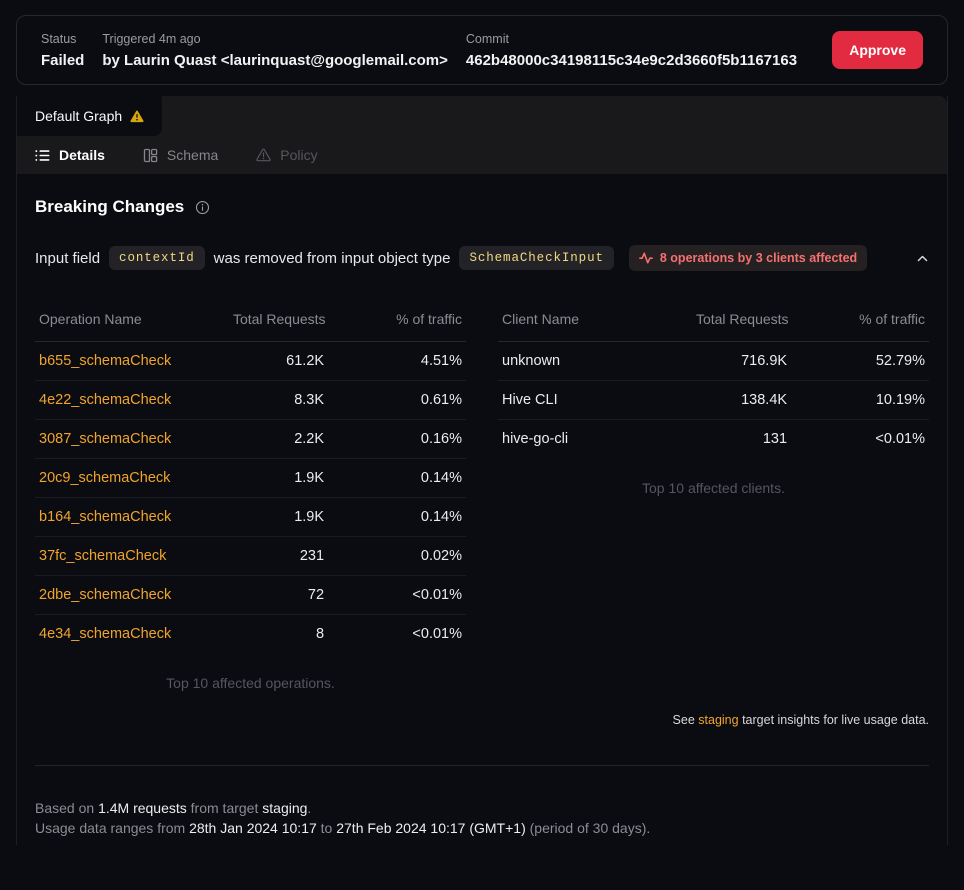 Image resolution: width=964 pixels, height=890 pixels. What do you see at coordinates (110, 828) in the screenshot?
I see `range-text-before: Usage data ranges from` at bounding box center [110, 828].